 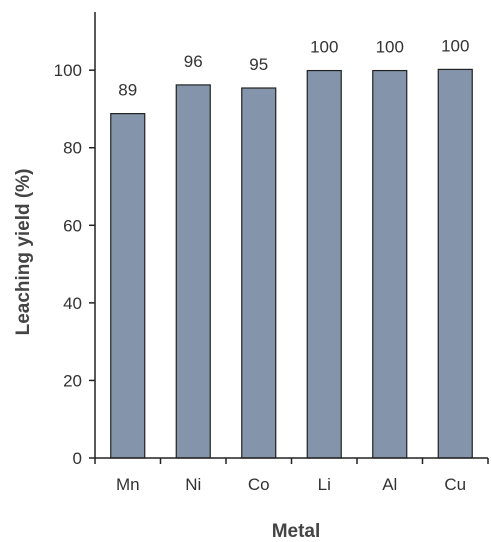 What do you see at coordinates (259, 273) in the screenshot?
I see `bar-co` at bounding box center [259, 273].